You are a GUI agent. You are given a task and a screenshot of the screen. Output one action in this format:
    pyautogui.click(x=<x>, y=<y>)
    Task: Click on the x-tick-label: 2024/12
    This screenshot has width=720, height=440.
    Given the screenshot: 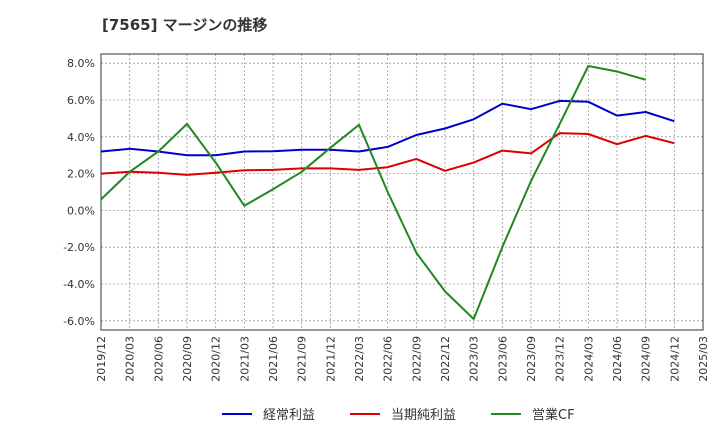 What is the action you would take?
    pyautogui.click(x=674, y=359)
    